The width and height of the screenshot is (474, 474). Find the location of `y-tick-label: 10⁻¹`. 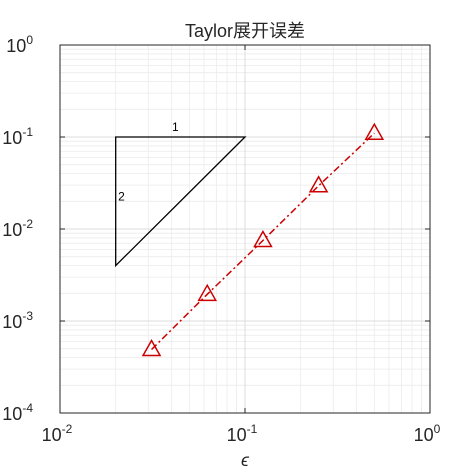

y-tick-label: 10⁻¹ is located at coordinates (17, 136).